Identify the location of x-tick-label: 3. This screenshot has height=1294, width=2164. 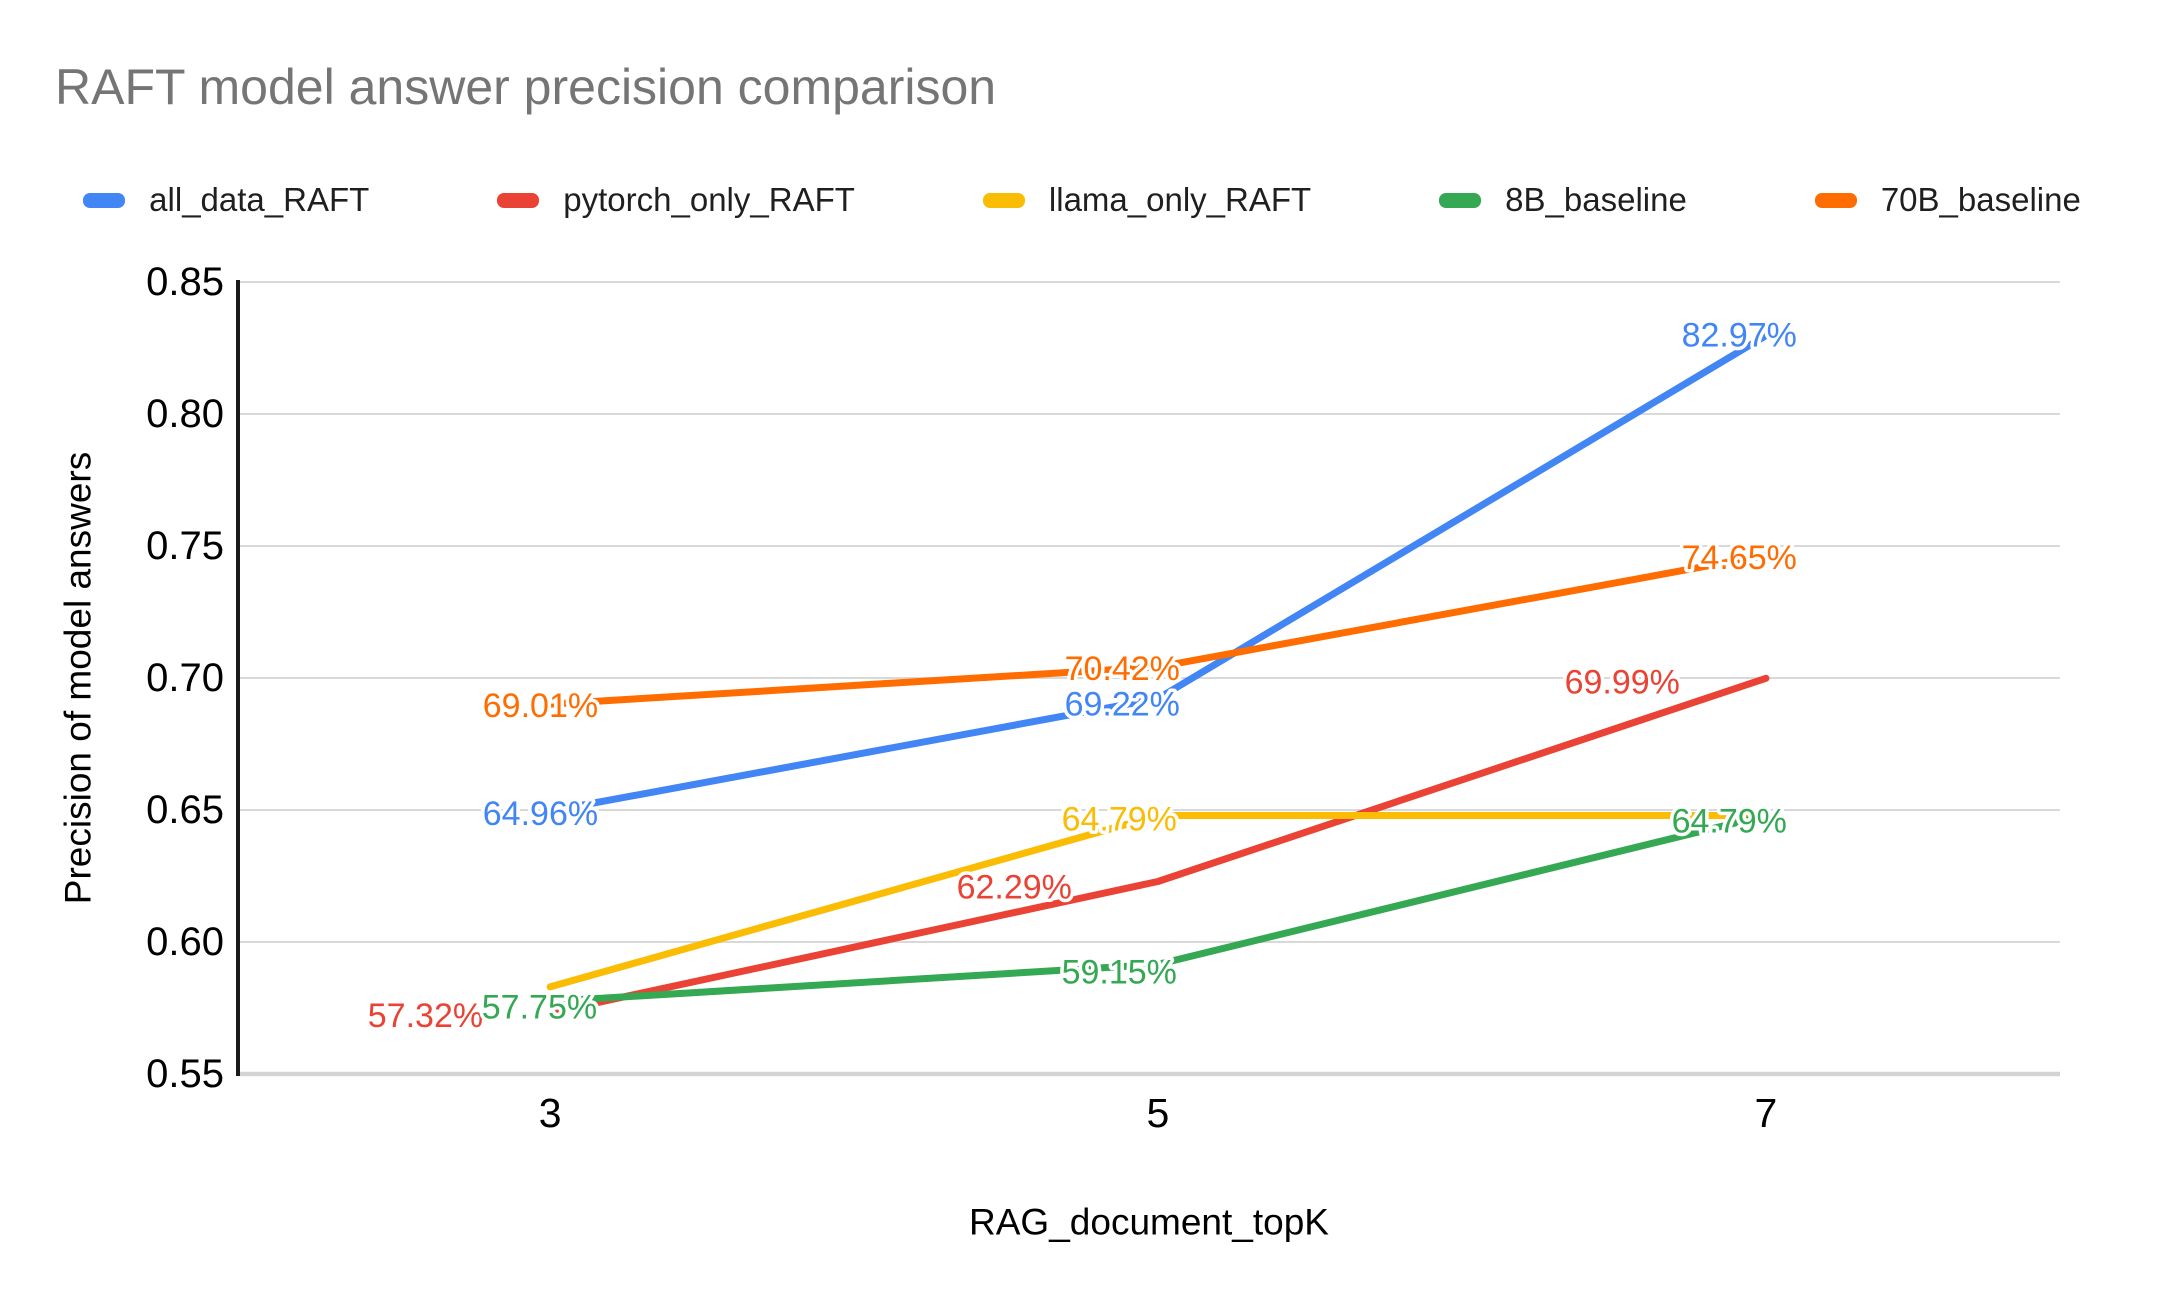
(550, 1113).